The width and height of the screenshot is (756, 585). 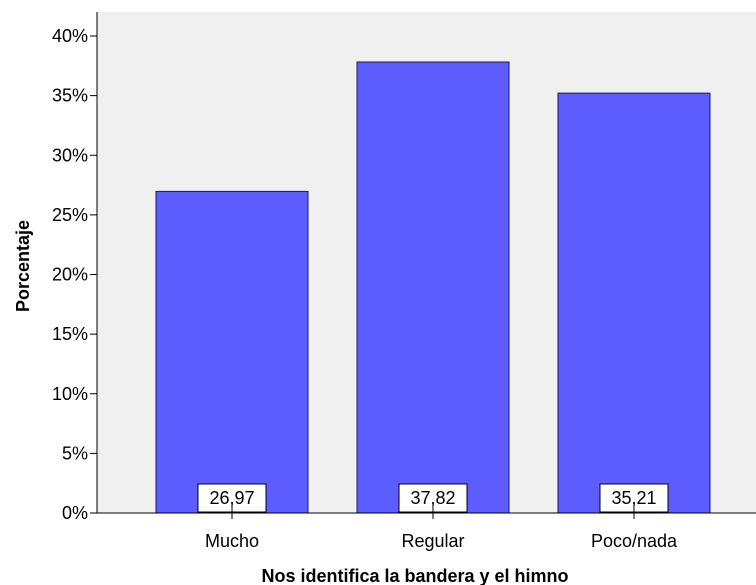 What do you see at coordinates (70, 96) in the screenshot?
I see `y-tick-label: 35%` at bounding box center [70, 96].